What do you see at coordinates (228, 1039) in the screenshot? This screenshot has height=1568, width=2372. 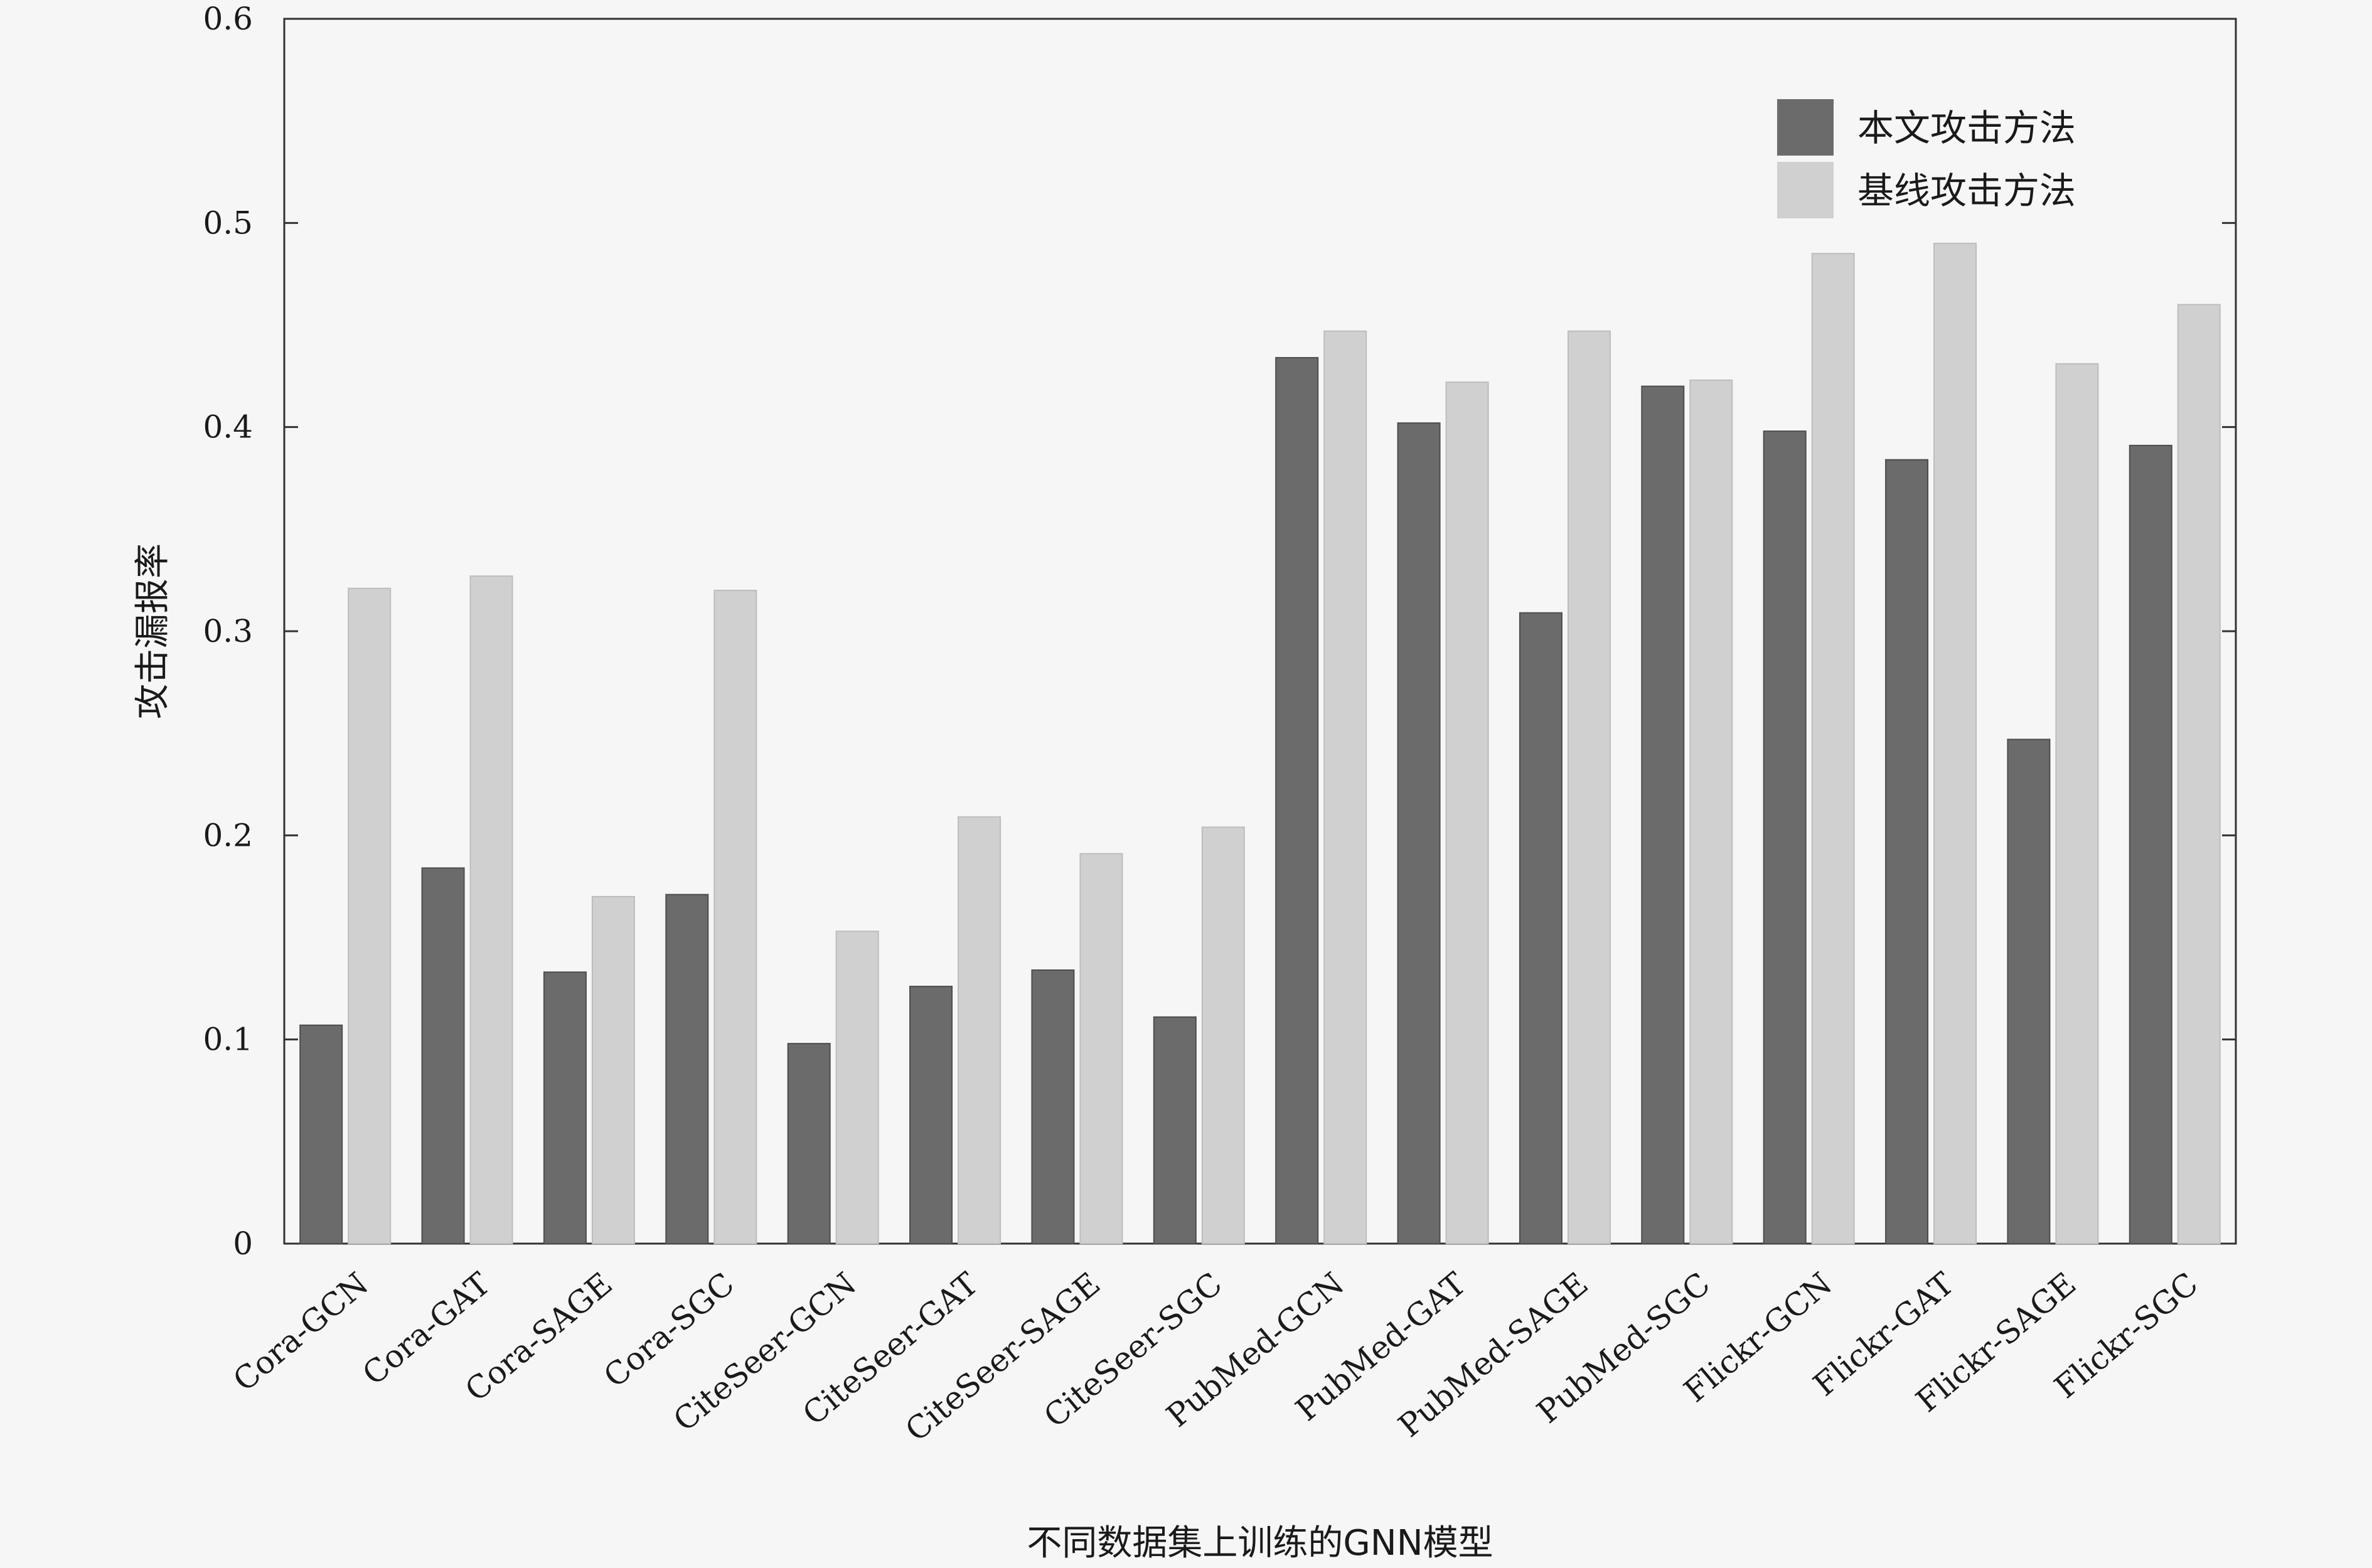 I see `y-tick-label: 0.1` at bounding box center [228, 1039].